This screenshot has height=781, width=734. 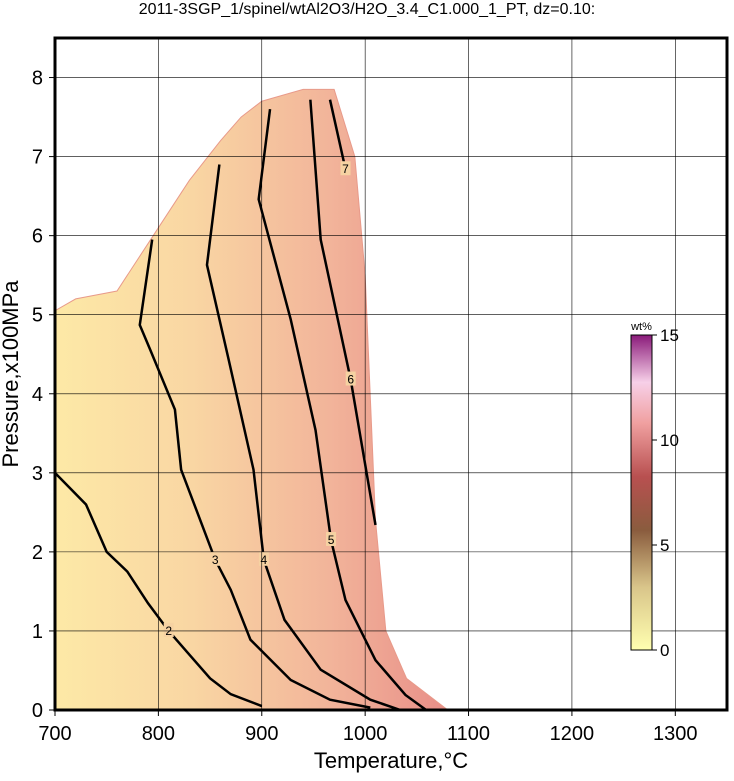 I want to click on y-tick-label: 4, so click(x=37, y=395).